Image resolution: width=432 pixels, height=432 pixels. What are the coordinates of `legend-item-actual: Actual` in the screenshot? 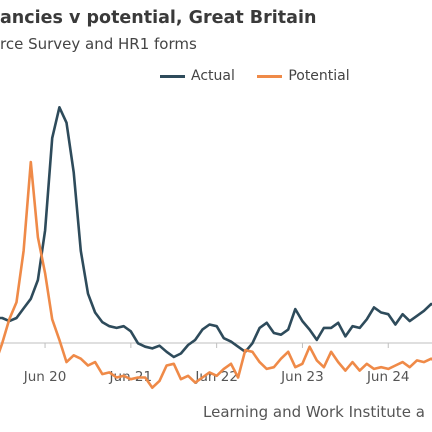 It's located at (197, 76).